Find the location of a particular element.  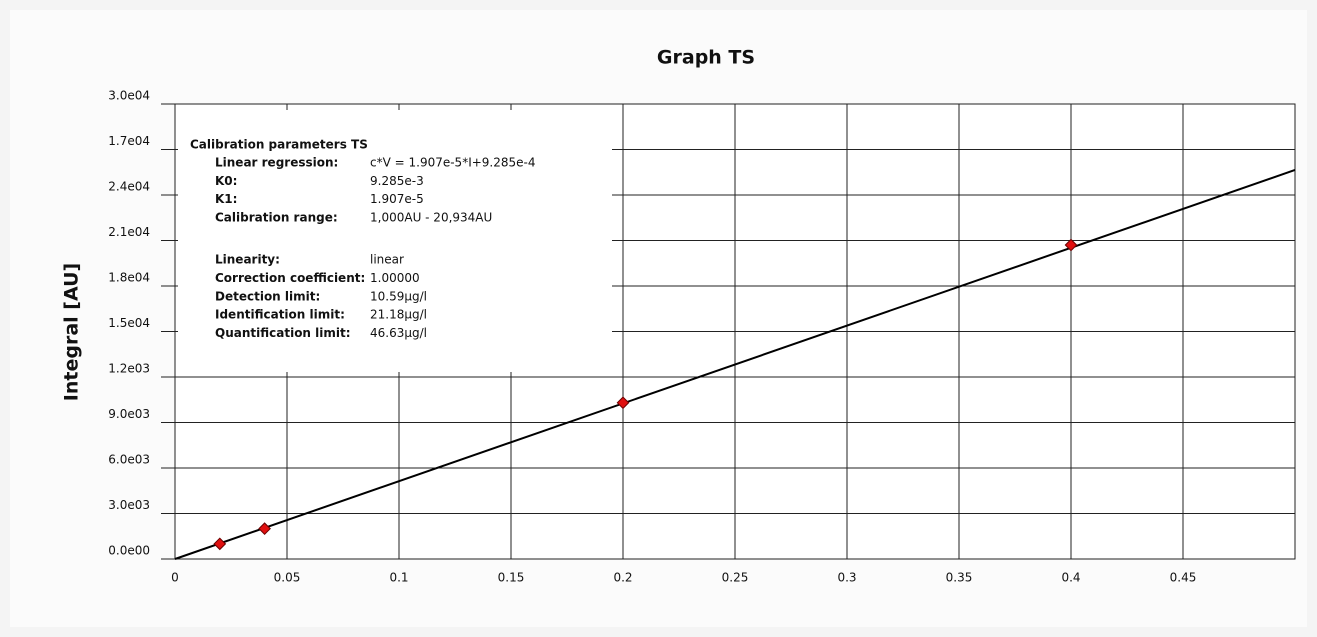

y-tick-label: 2.1e04 is located at coordinates (129, 232).